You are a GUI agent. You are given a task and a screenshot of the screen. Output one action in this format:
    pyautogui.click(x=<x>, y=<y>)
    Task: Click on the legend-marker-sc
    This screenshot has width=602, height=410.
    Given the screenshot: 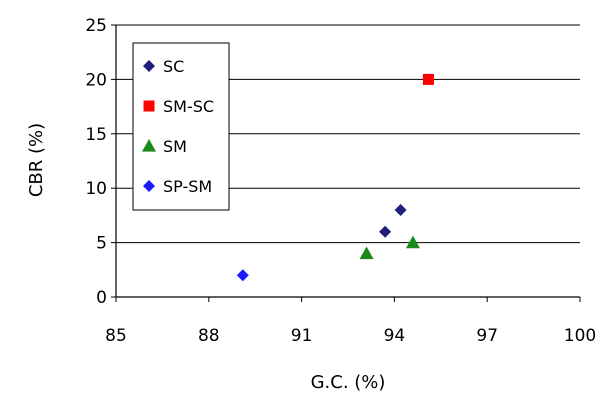 What is the action you would take?
    pyautogui.click(x=149, y=66)
    